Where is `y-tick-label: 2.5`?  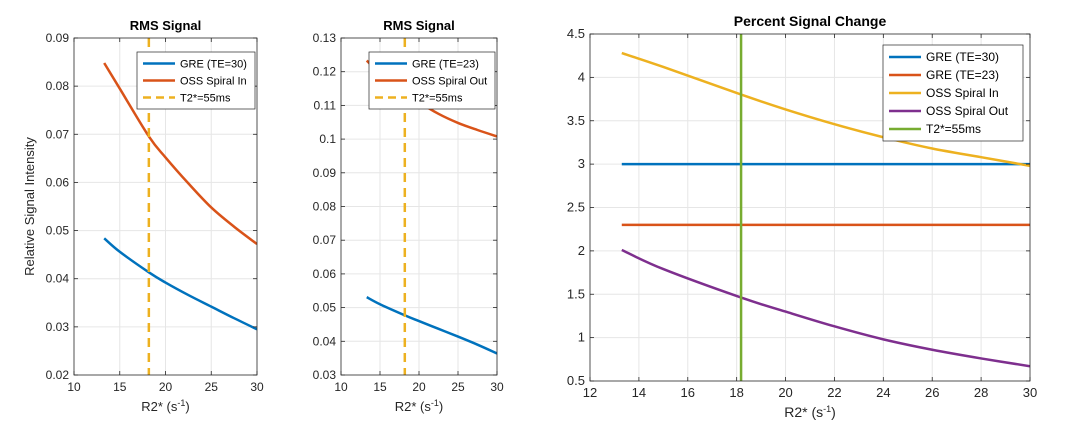
y-tick-label: 2.5 is located at coordinates (576, 207).